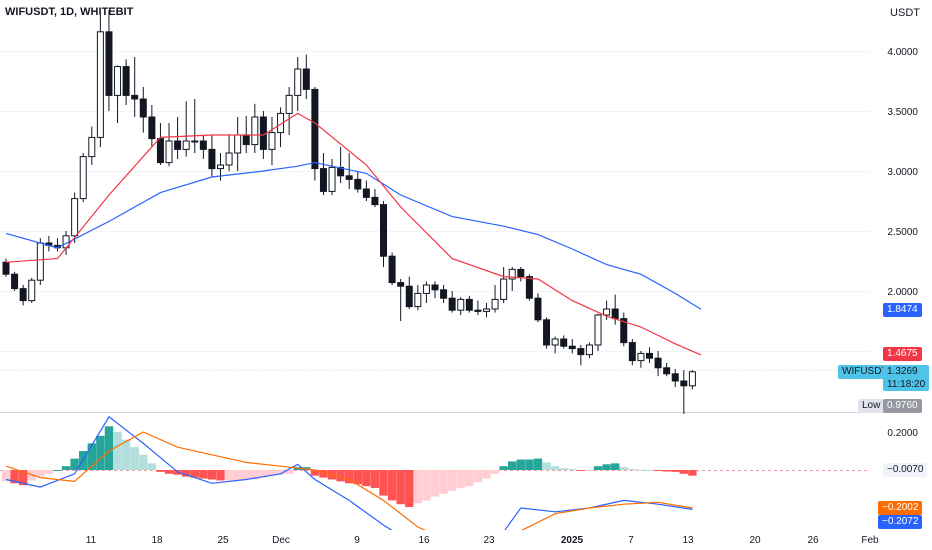  I want to click on time-tick-label: 26, so click(813, 540).